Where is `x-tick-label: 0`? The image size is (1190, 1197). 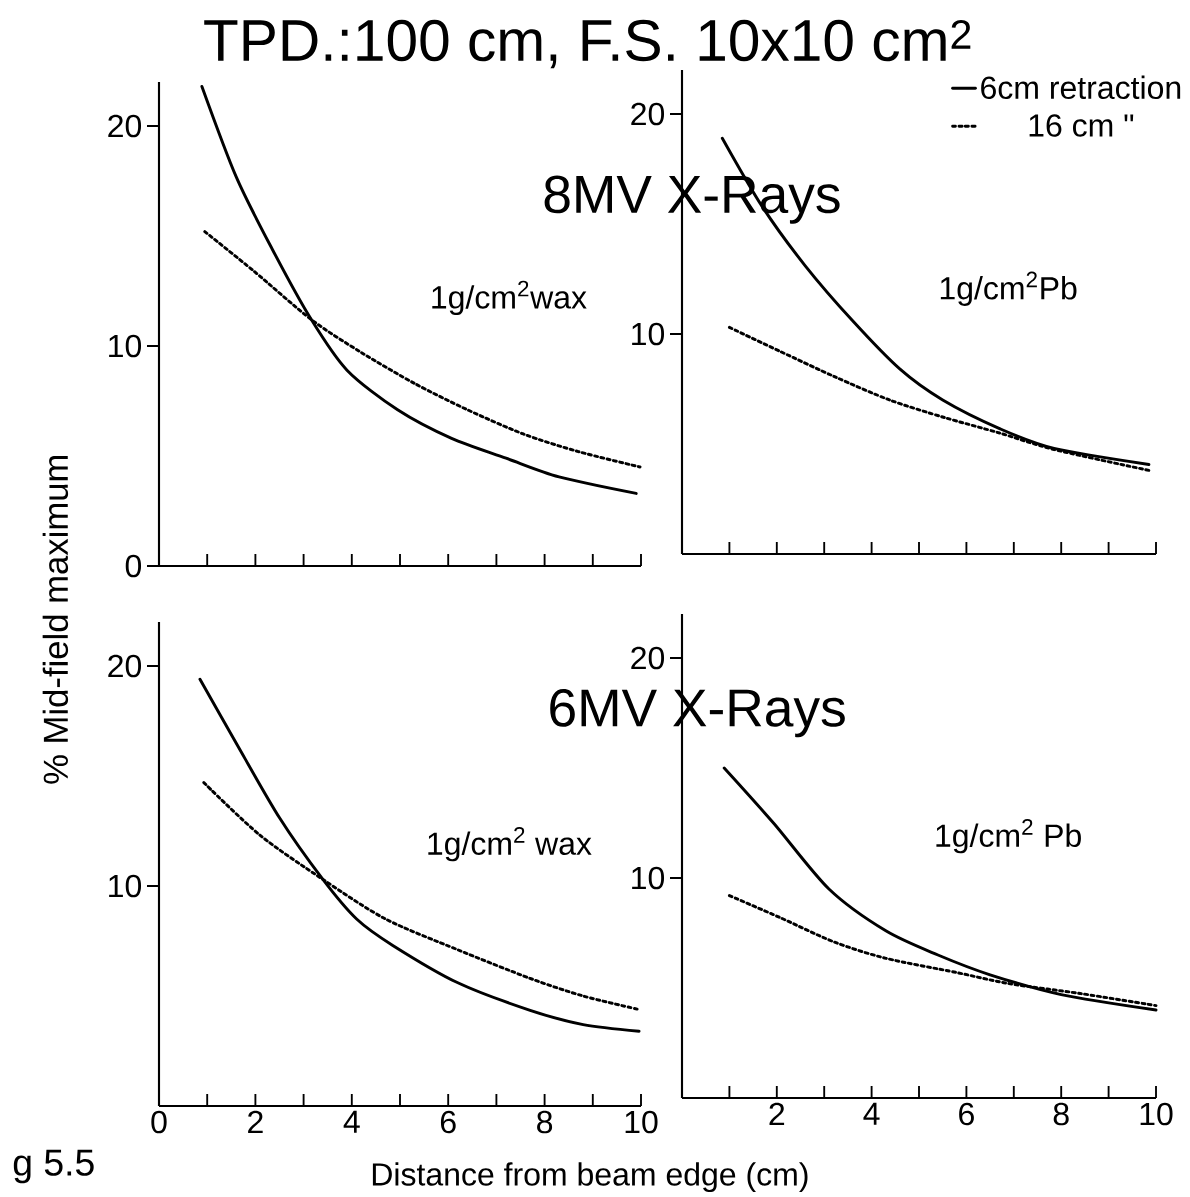 x-tick-label: 0 is located at coordinates (159, 1122).